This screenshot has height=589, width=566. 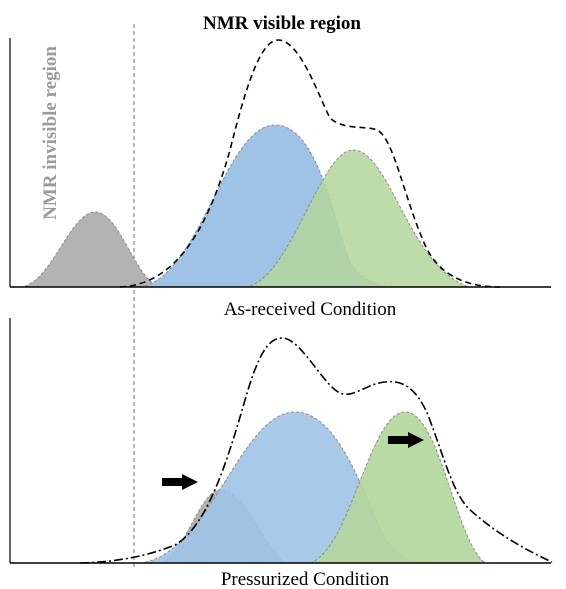 I want to click on top-gray-peak, so click(x=90, y=249).